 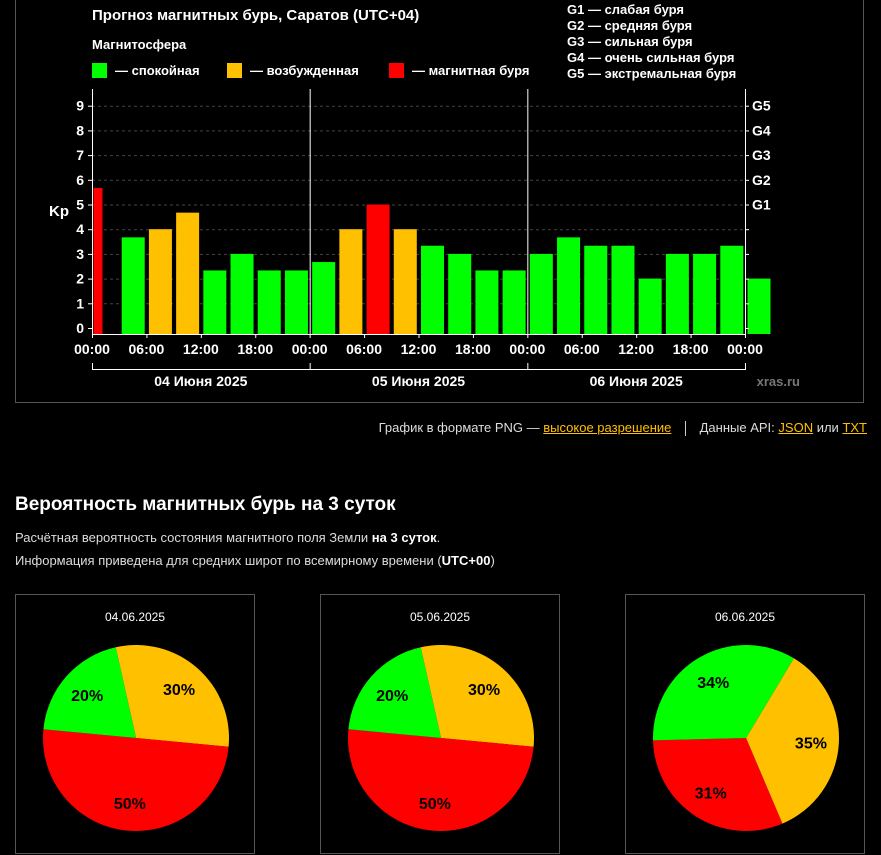 I want to click on pie-card-day-2: 05.06.2025 30% 50% 20%, so click(x=440, y=724).